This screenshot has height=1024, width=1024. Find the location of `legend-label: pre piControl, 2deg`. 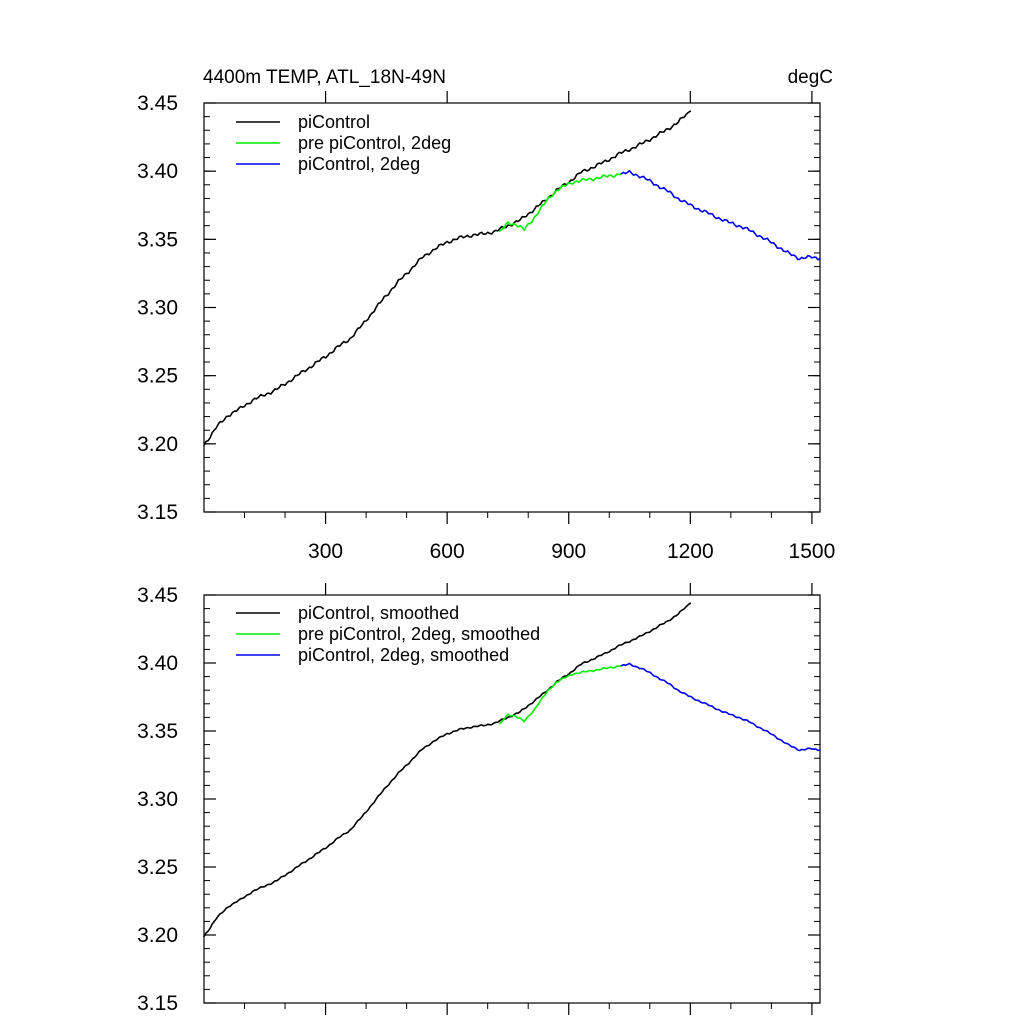

legend-label: pre piControl, 2deg is located at coordinates (374, 143).